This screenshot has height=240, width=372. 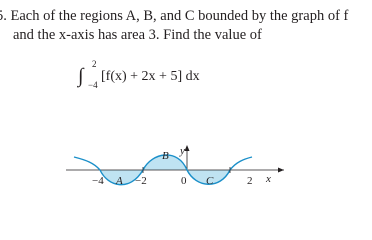 What do you see at coordinates (268, 179) in the screenshot?
I see `x-axis-label: x` at bounding box center [268, 179].